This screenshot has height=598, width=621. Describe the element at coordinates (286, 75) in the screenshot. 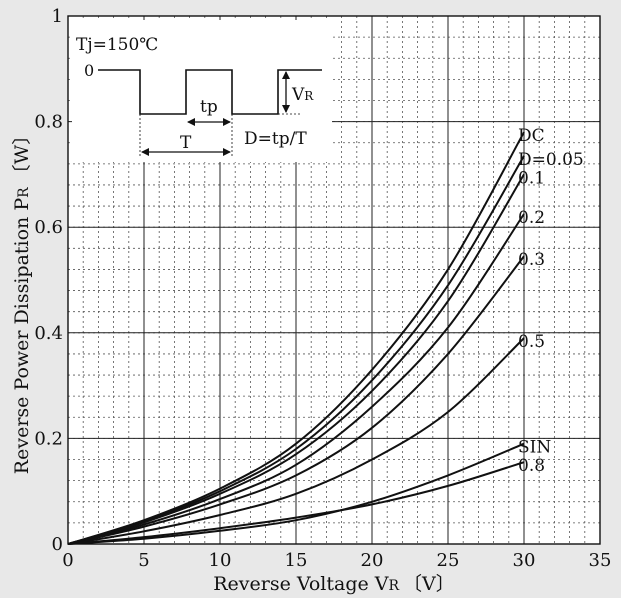

I see `inset-vr-arrowhead-up` at that location.